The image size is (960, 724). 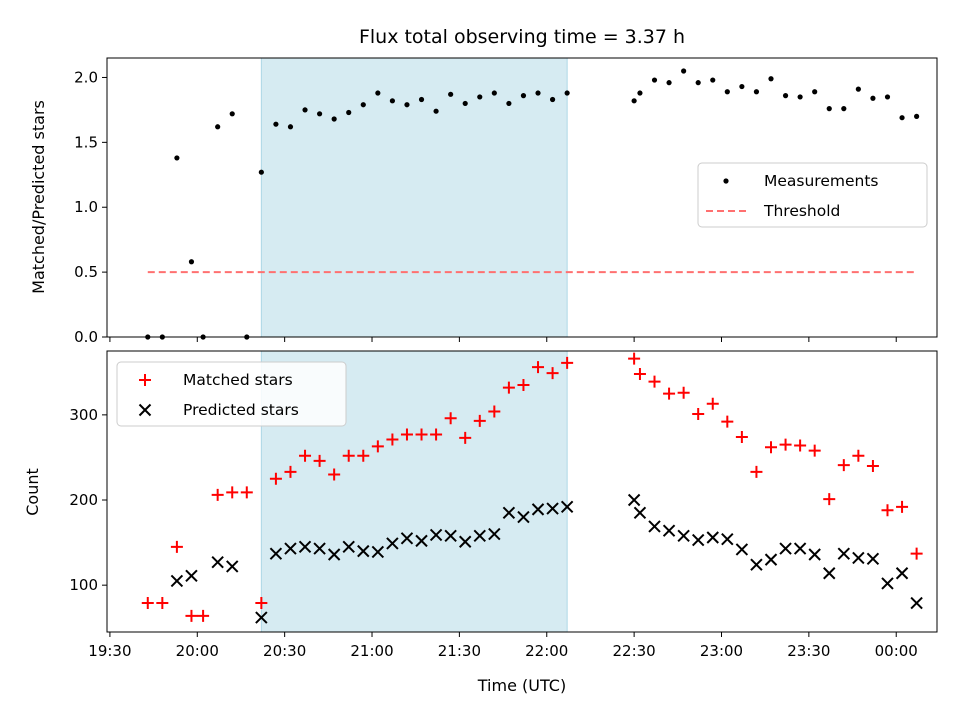 What do you see at coordinates (546, 651) in the screenshot?
I see `x-tick-label: 22:00` at bounding box center [546, 651].